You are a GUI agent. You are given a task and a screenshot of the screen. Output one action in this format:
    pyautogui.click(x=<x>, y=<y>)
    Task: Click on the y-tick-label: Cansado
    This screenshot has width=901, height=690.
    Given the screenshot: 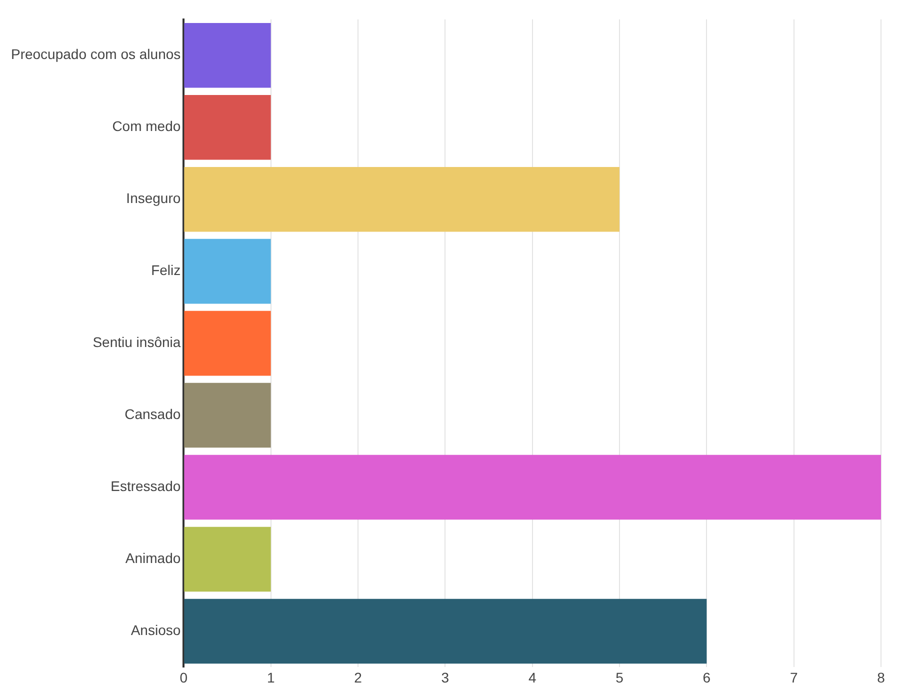 What is the action you would take?
    pyautogui.click(x=152, y=414)
    